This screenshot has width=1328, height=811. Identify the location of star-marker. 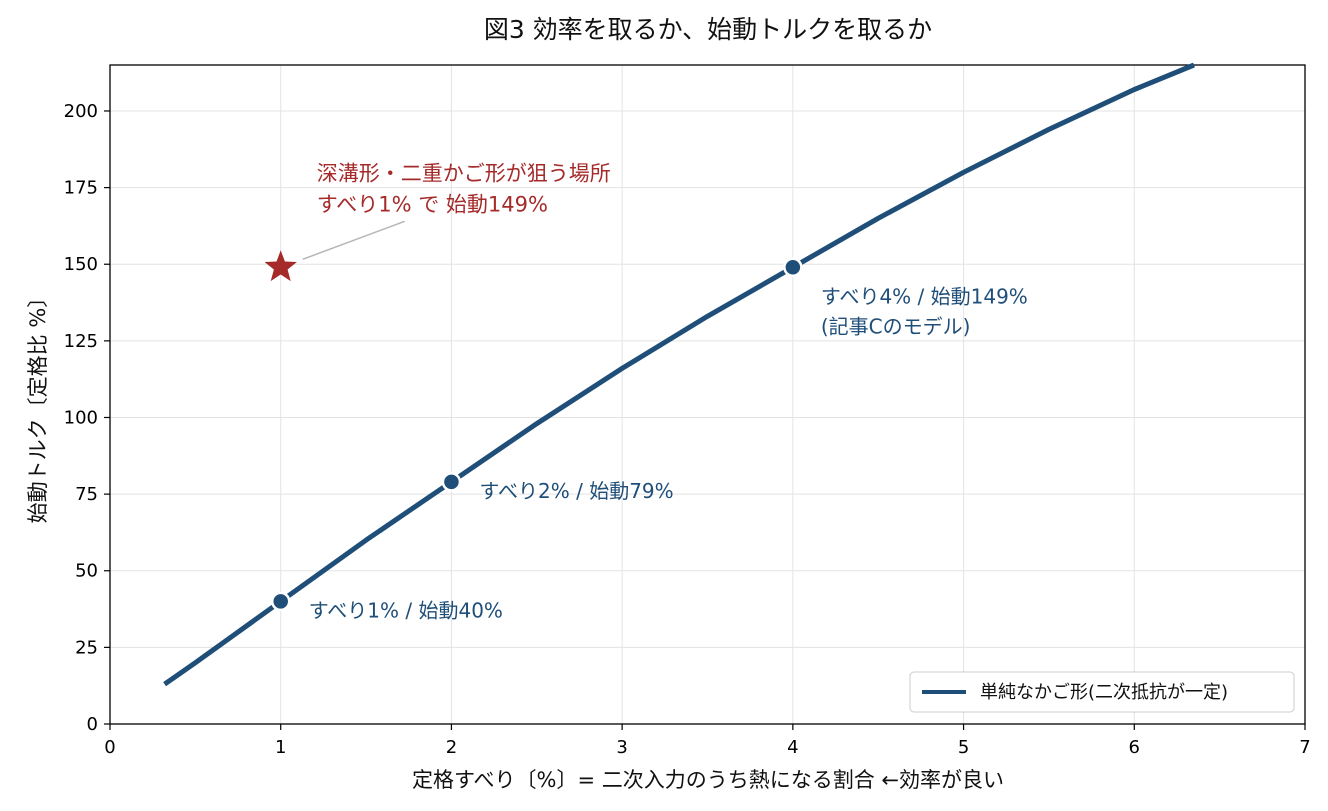
(280, 266).